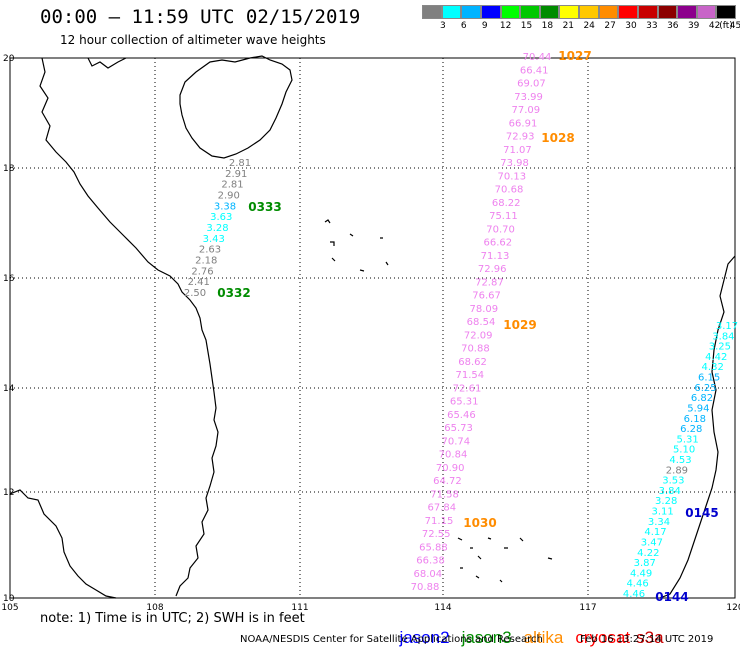  I want to click on color-scale-legend: 36912151821242730333639424570(ft), so click(581, 20).